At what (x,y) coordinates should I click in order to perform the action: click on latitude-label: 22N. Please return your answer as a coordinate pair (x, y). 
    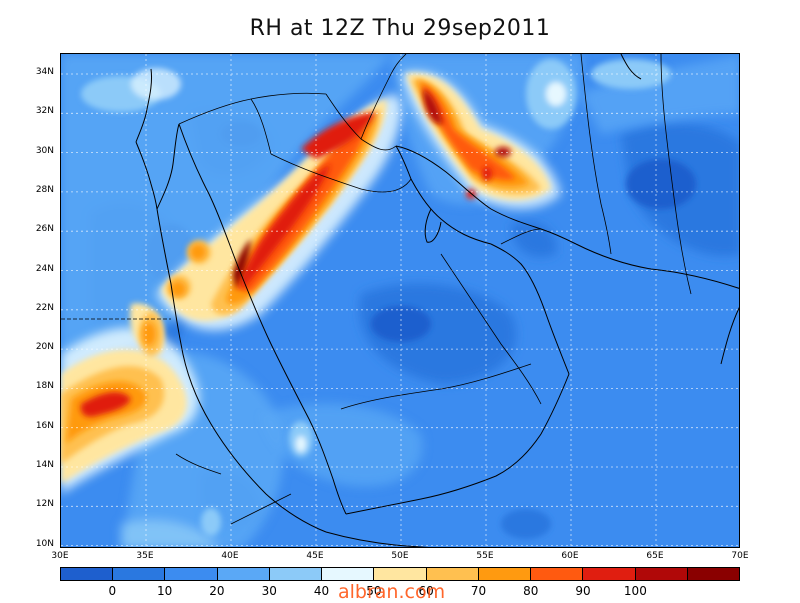
    Looking at the image, I should click on (44, 307).